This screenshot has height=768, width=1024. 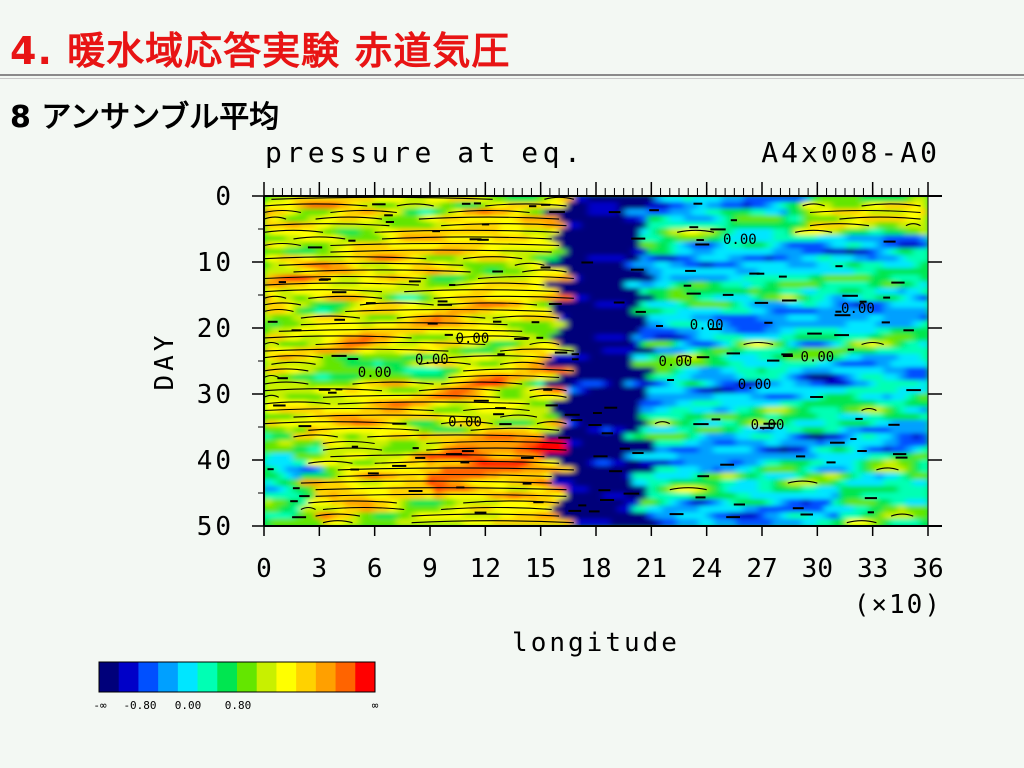 I want to click on colorbar-swatch, so click(x=207, y=677).